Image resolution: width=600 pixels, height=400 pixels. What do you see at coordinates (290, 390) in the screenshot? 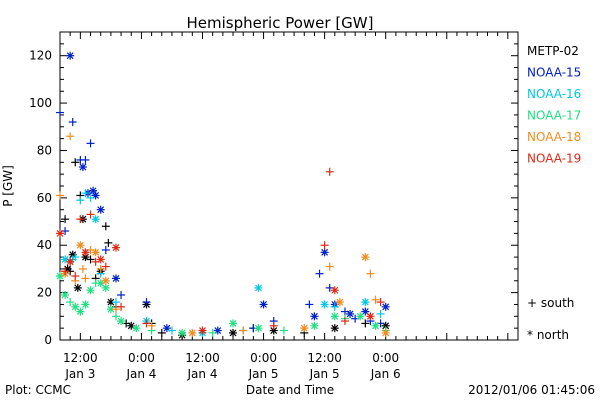
I see `x-axis-label: Date and Time` at bounding box center [290, 390].